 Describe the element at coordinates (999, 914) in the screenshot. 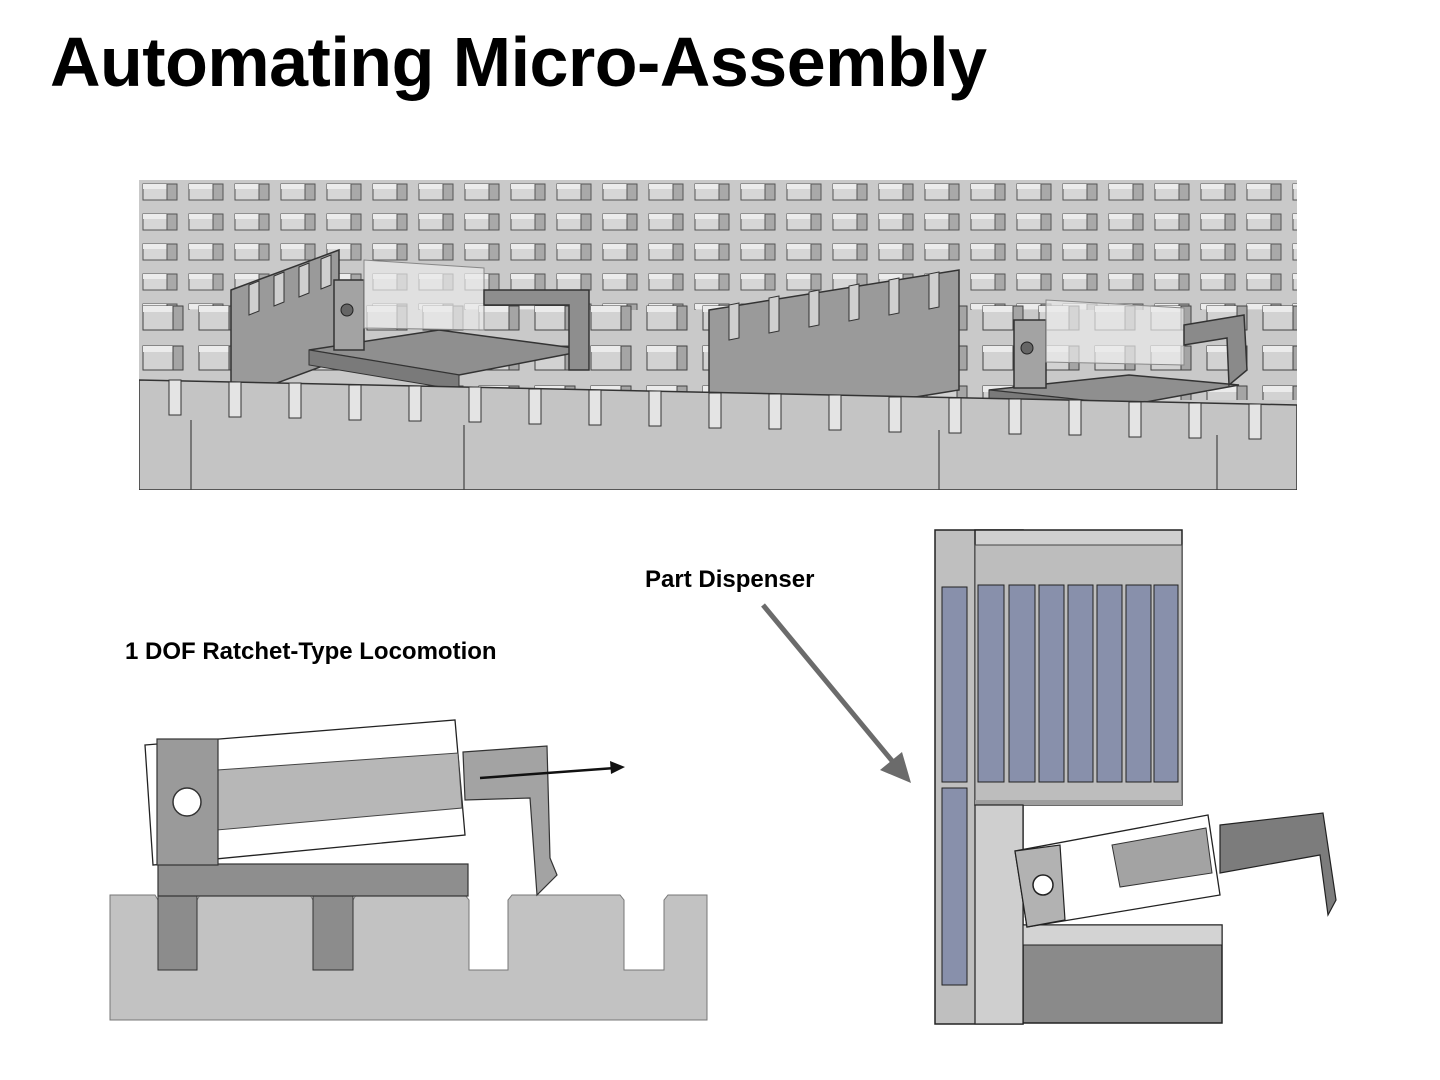

I see `dispenser-column` at that location.